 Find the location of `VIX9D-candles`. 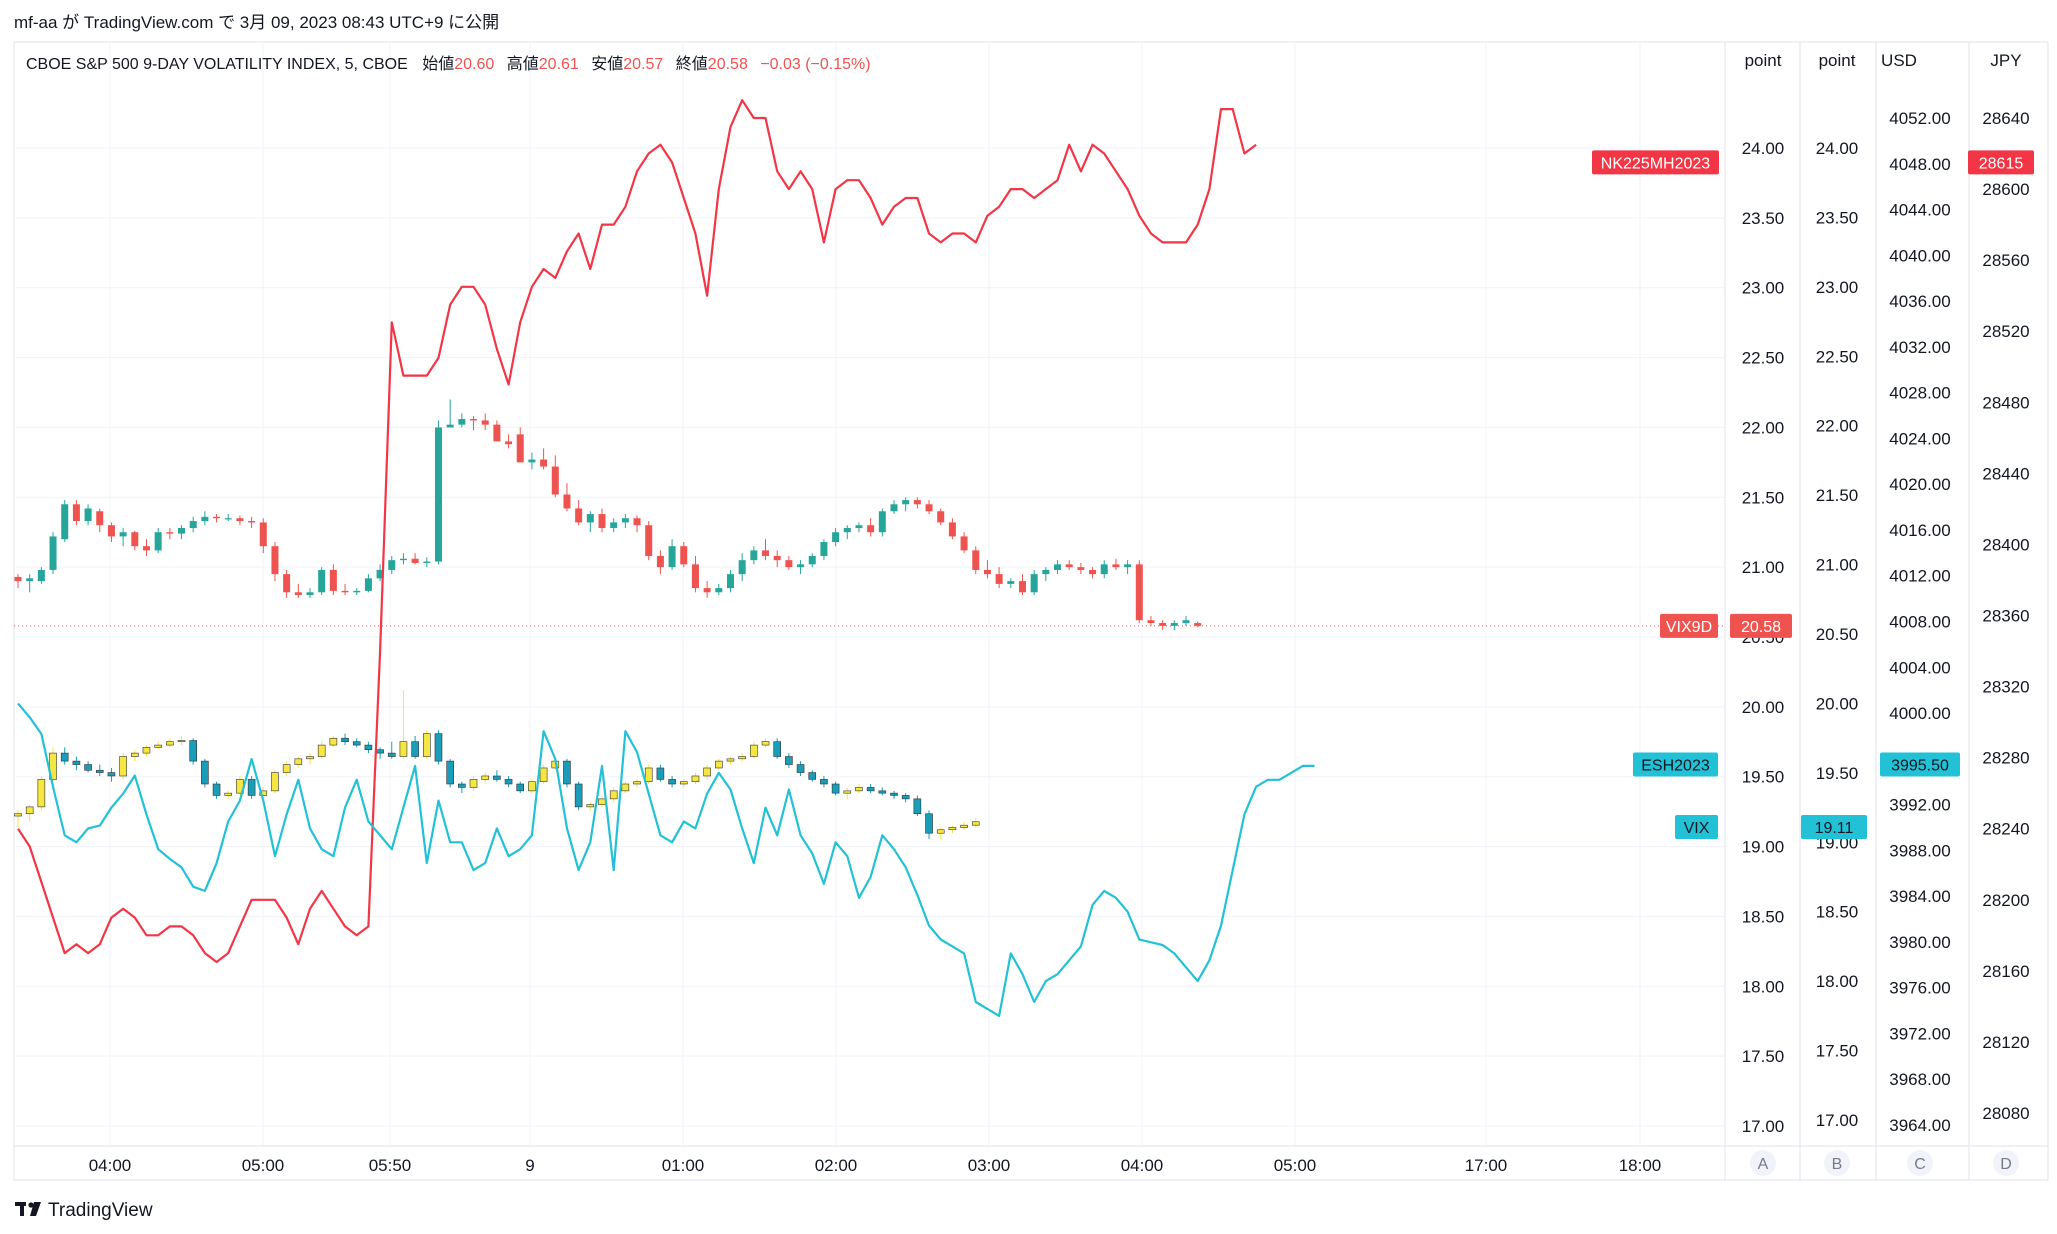

VIX9D-candles is located at coordinates (608, 515).